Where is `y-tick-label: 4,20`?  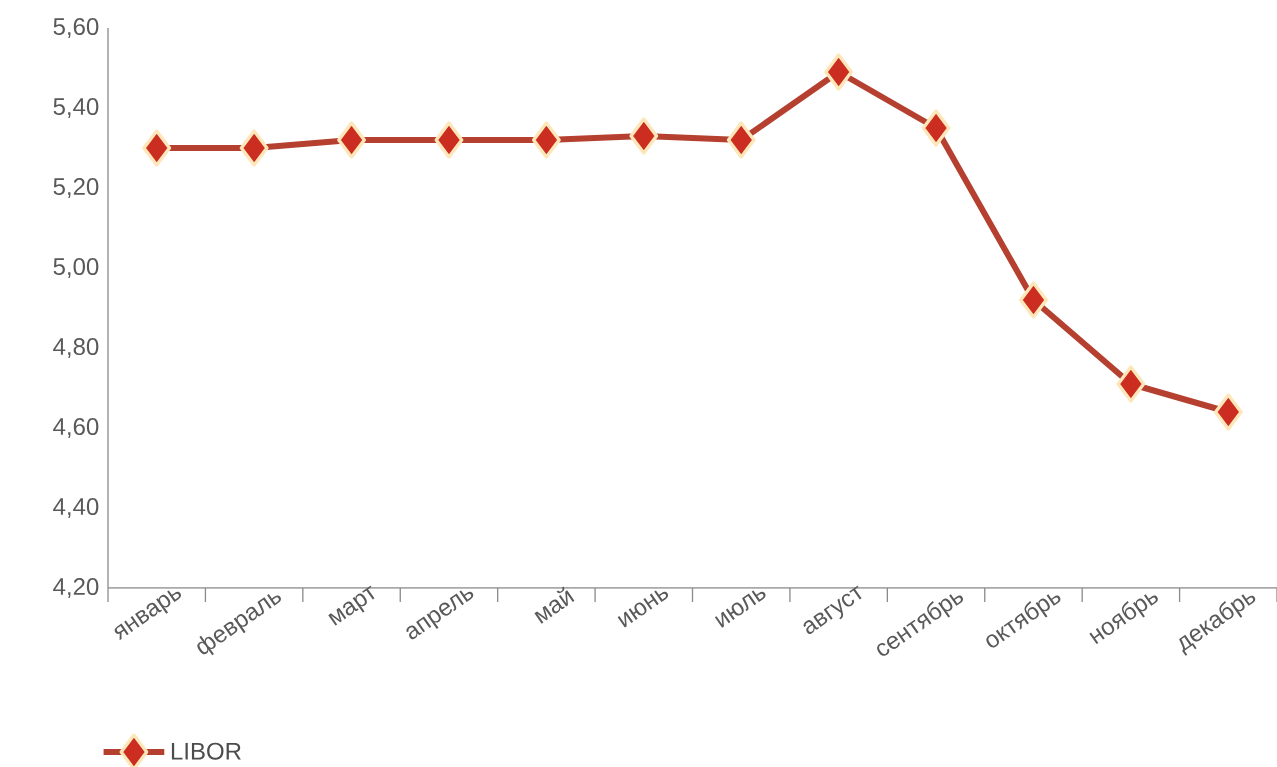 y-tick-label: 4,20 is located at coordinates (76, 588).